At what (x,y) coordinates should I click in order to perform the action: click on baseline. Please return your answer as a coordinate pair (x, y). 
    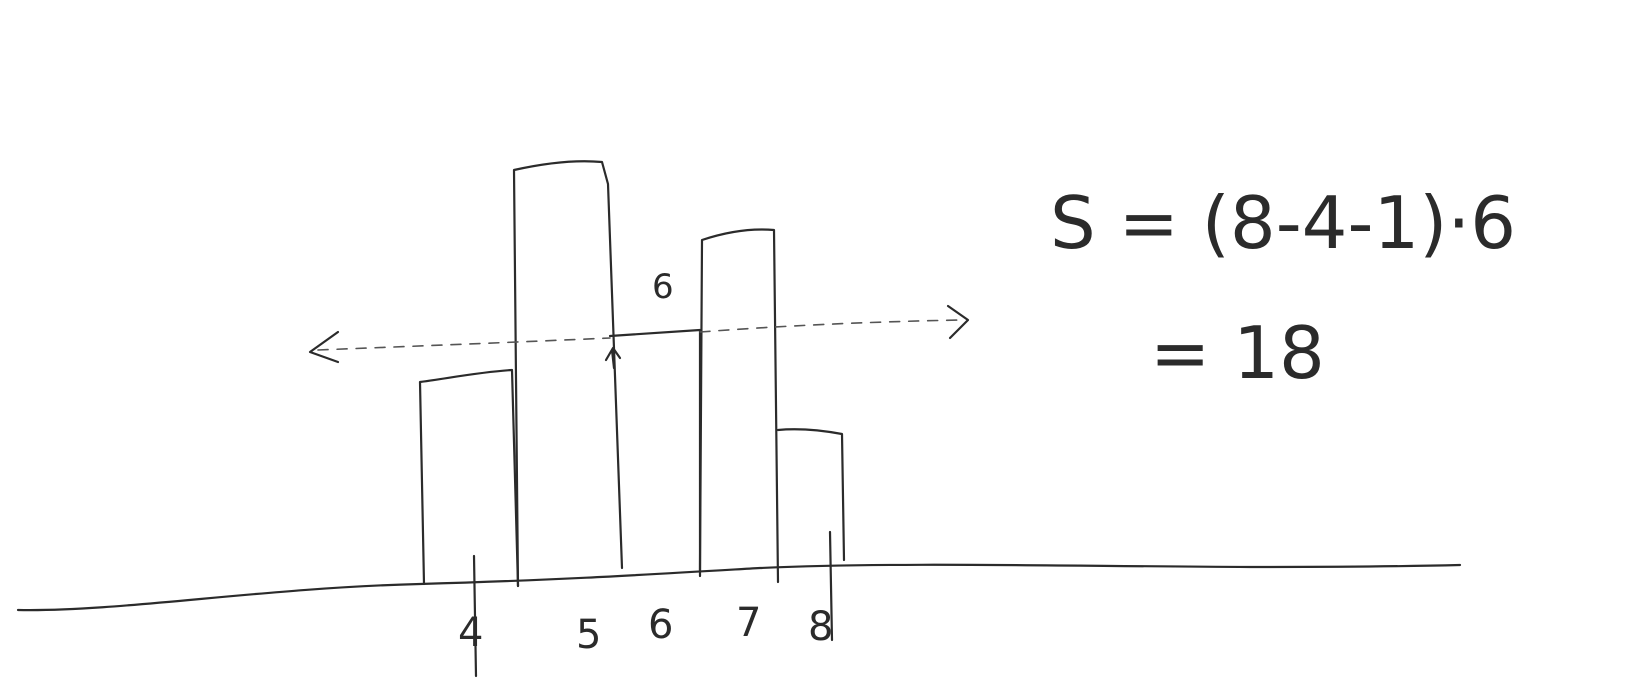
    Looking at the image, I should click on (739, 587).